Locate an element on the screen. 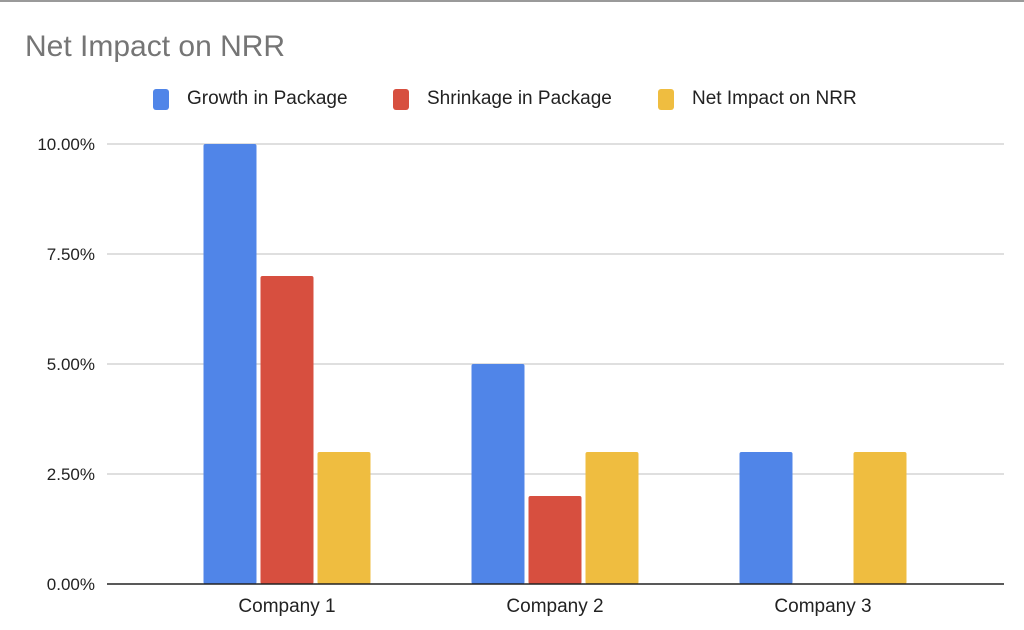  y-tick-label: 10.00% is located at coordinates (66, 144).